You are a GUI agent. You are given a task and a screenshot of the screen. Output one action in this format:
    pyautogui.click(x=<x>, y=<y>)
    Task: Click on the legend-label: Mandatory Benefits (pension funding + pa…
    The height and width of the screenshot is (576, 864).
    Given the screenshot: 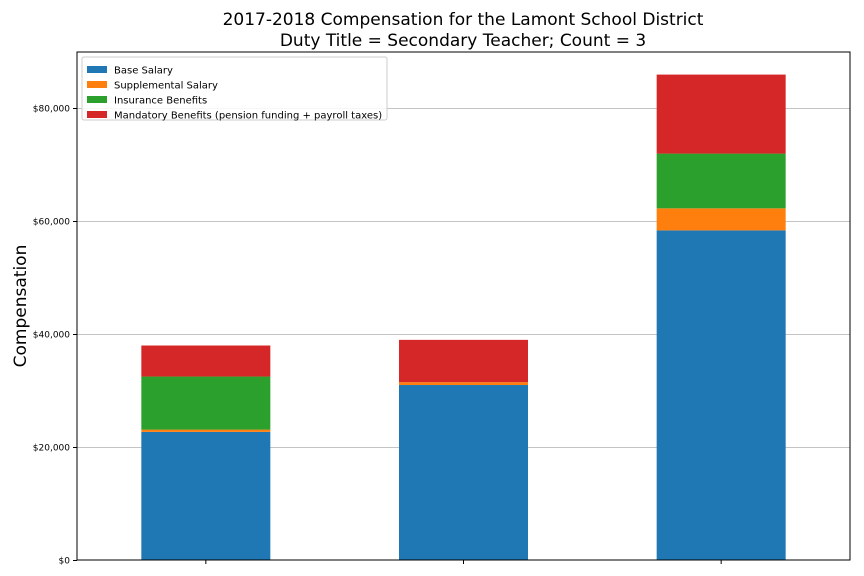 What is the action you would take?
    pyautogui.click(x=248, y=116)
    